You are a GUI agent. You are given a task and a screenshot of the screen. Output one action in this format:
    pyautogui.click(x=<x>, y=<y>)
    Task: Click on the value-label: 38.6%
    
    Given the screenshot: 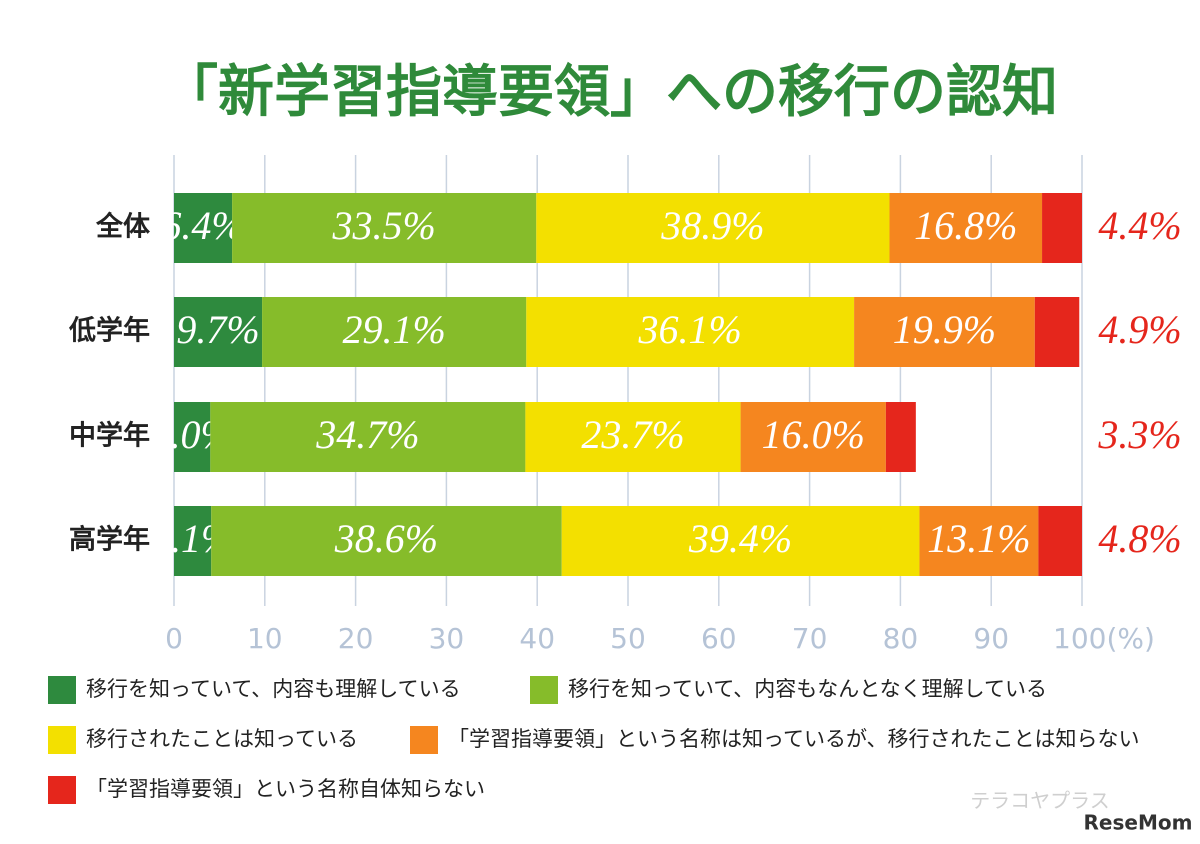 What is the action you would take?
    pyautogui.click(x=386, y=538)
    